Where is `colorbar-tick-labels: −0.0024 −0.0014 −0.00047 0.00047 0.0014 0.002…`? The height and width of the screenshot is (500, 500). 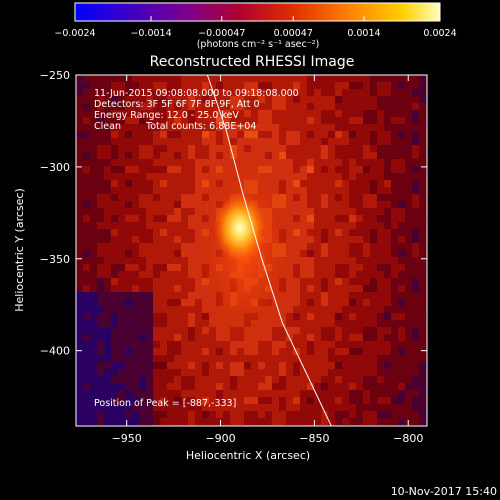 colorbar-tick-labels: −0.0024 −0.0014 −0.00047 0.00047 0.0014 0.002… is located at coordinates (255, 33).